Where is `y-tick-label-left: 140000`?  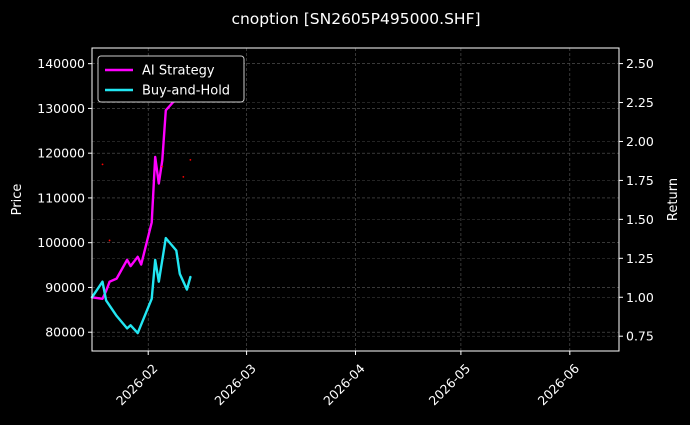
y-tick-label-left: 140000 is located at coordinates (61, 63).